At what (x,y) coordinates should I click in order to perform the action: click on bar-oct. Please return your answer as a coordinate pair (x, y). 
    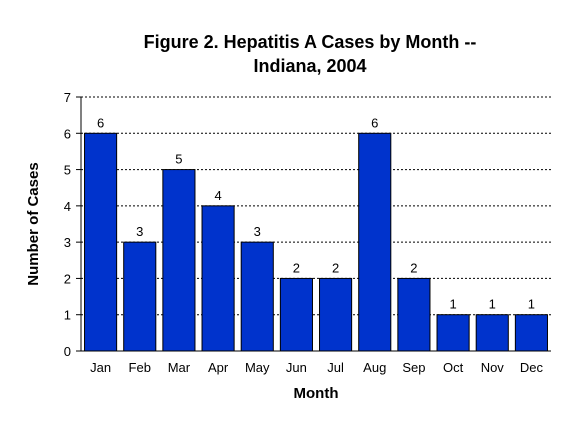
    Looking at the image, I should click on (453, 333).